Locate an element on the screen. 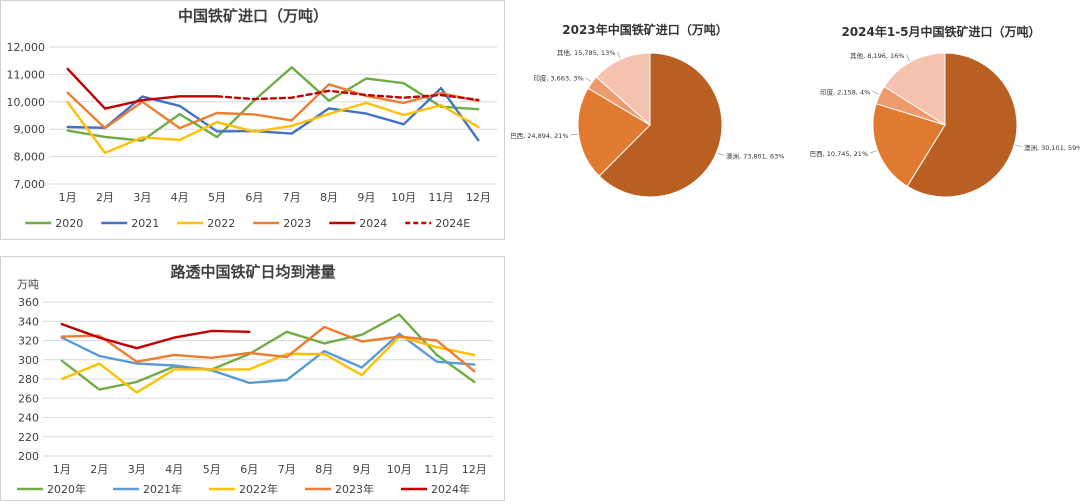 This screenshot has width=1080, height=504. series-line-2022 is located at coordinates (273, 127).